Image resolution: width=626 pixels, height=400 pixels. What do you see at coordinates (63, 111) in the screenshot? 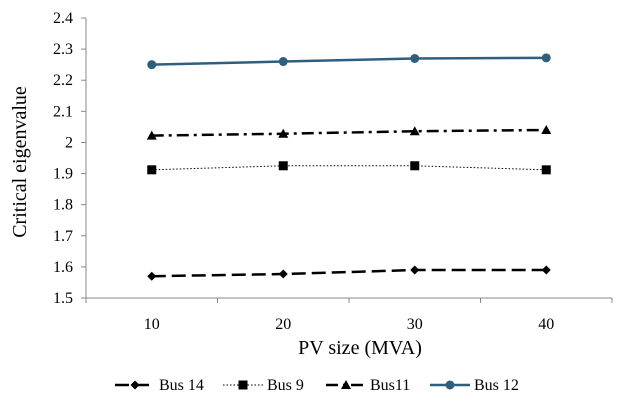
I see `y-tick-label: 2.1` at bounding box center [63, 111].